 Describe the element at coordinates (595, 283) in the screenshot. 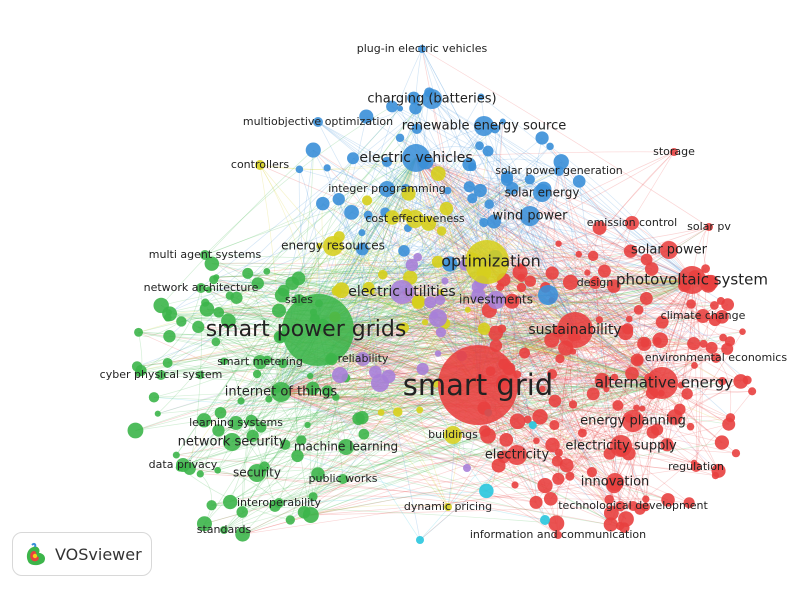

I see `term-node-design` at that location.